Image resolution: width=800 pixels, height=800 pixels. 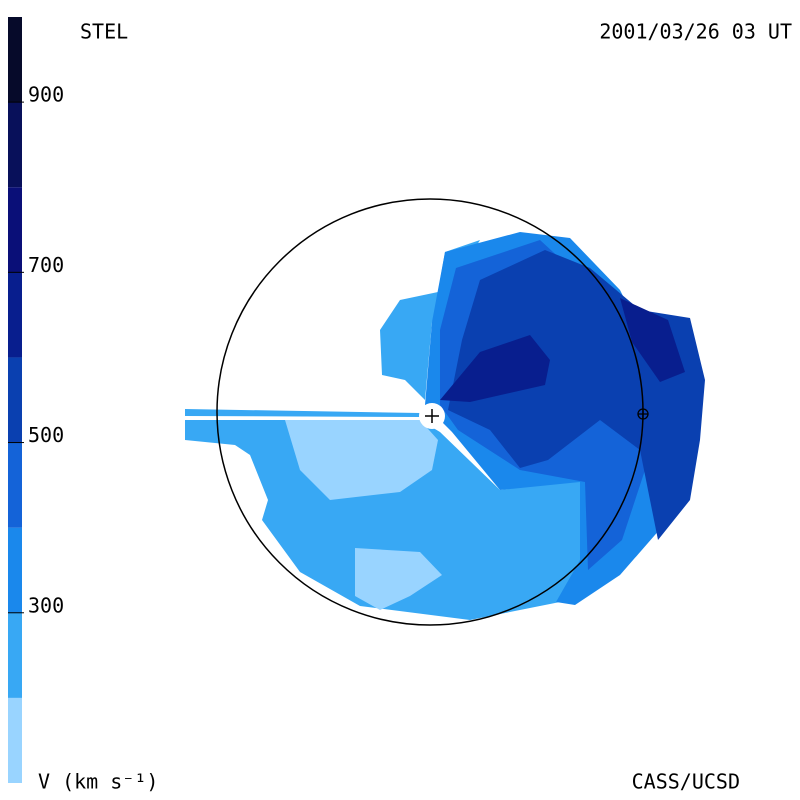 What do you see at coordinates (643, 414) in the screenshot?
I see `earth-symbol` at bounding box center [643, 414].